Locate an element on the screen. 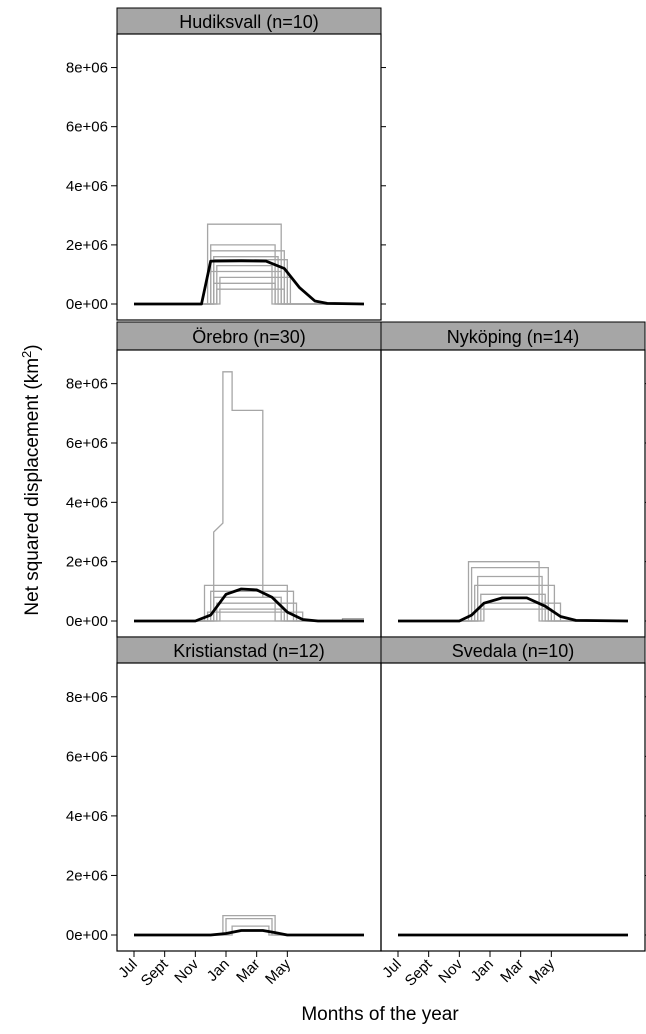  panel-1: Örebro (n=30) 0e+00 2e+06 4e+06 6e+06 8e+06 is located at coordinates (224, 479).